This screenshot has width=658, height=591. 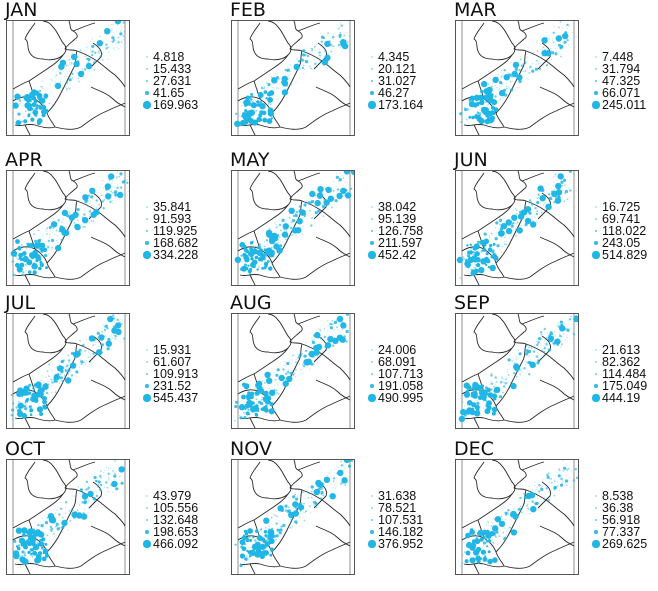 What do you see at coordinates (172, 496) in the screenshot?
I see `legend-value: 43.979` at bounding box center [172, 496].